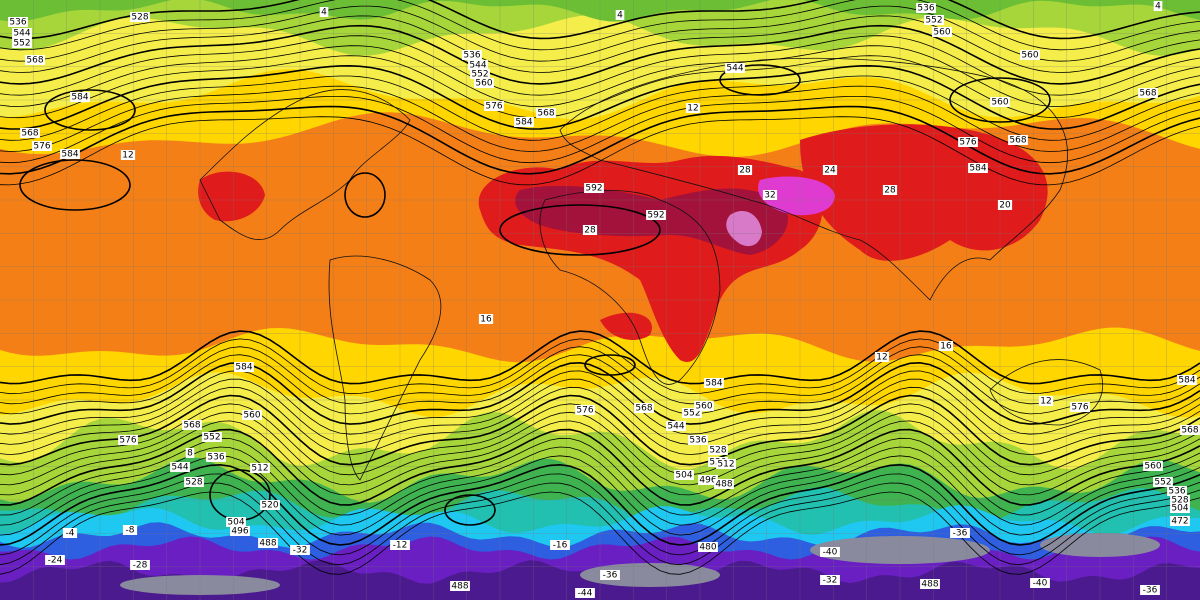 The width and height of the screenshot is (1200, 600). Describe the element at coordinates (620, 16) in the screenshot. I see `contour-label: 4` at that location.